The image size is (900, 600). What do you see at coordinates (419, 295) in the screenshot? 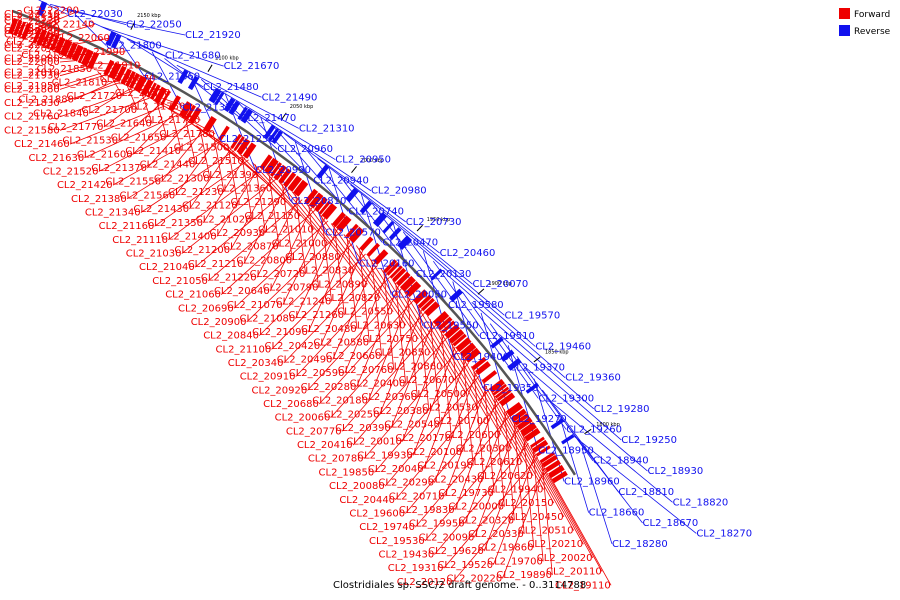
I see `reverse-gene-label: CL2_20050` at bounding box center [419, 295].